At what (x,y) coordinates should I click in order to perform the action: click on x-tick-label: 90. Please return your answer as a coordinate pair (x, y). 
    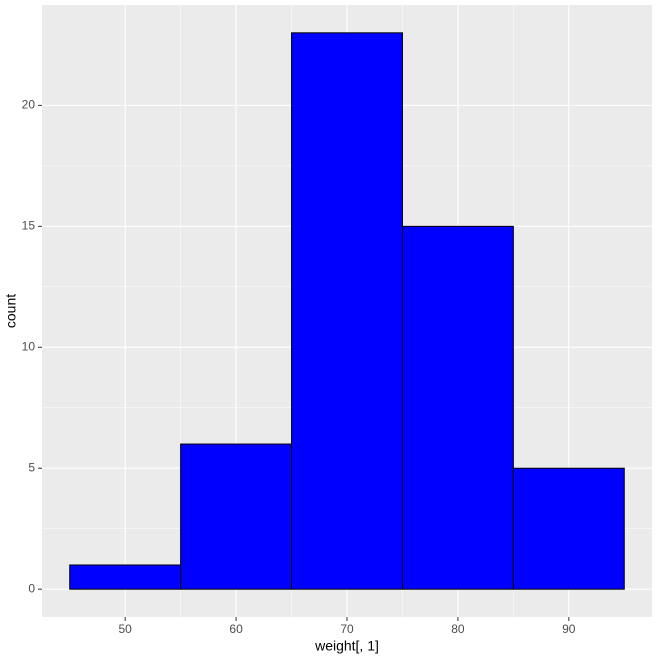
    Looking at the image, I should click on (569, 629).